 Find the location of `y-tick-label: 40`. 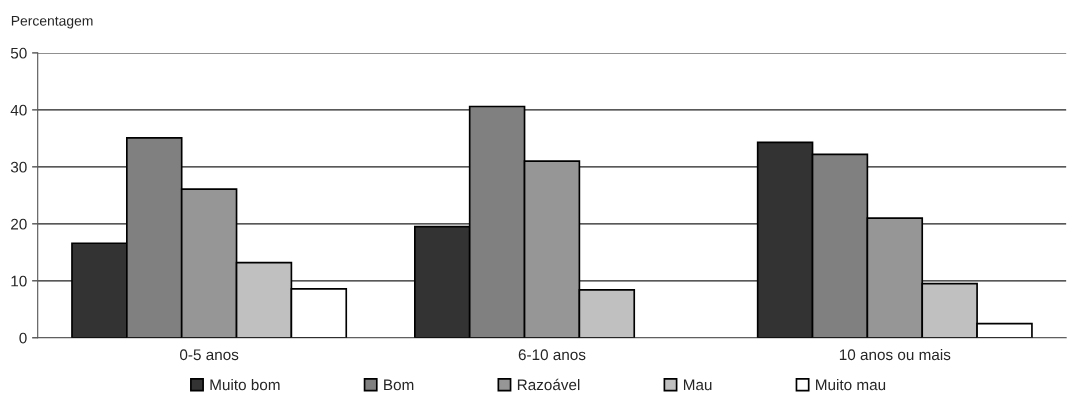

y-tick-label: 40 is located at coordinates (18, 110).